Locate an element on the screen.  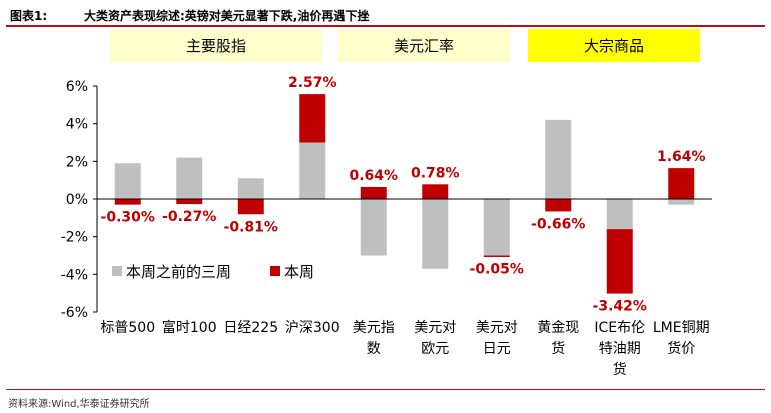
legend-swatch-prior-three-weeks is located at coordinates (117, 271).